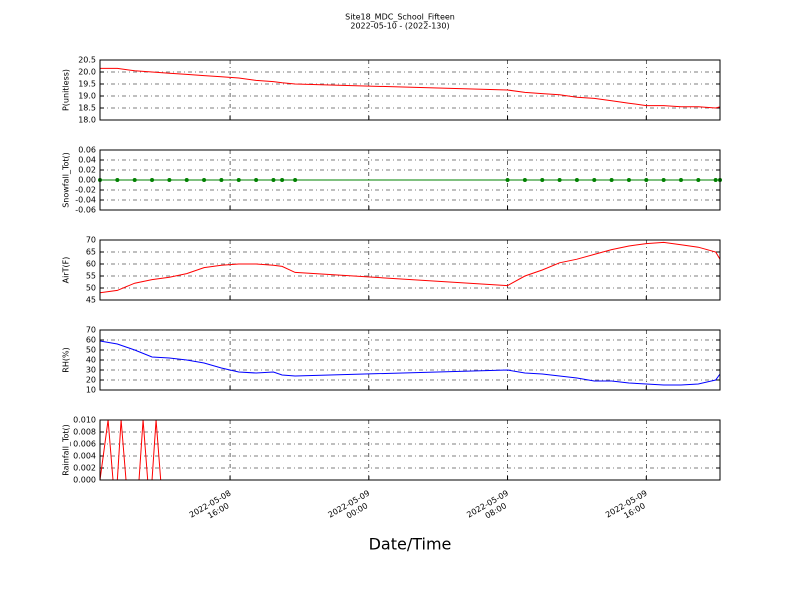 This screenshot has height=600, width=800. Describe the element at coordinates (87, 96) in the screenshot. I see `y-tick-label: 19.0` at that location.